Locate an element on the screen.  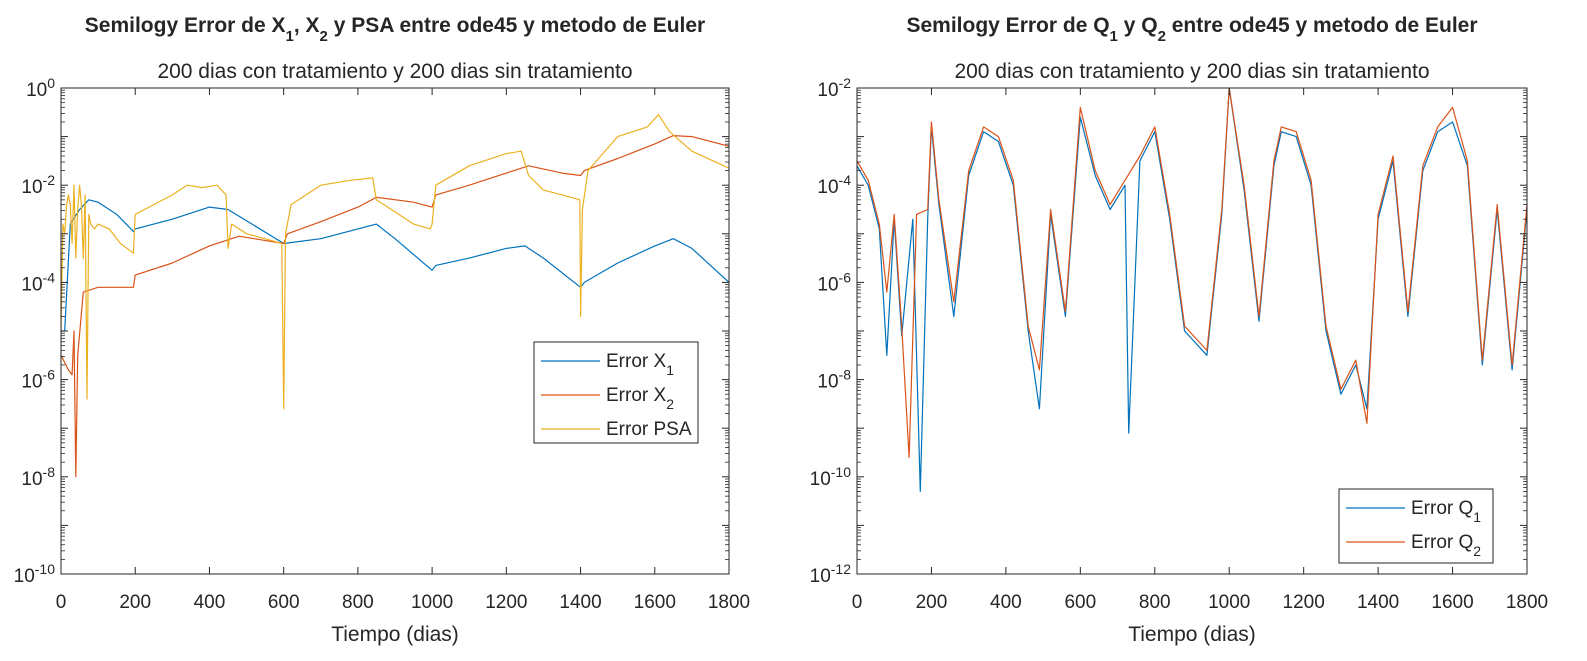
legend: Error X1 Error X2 Error PSA is located at coordinates (616, 392).